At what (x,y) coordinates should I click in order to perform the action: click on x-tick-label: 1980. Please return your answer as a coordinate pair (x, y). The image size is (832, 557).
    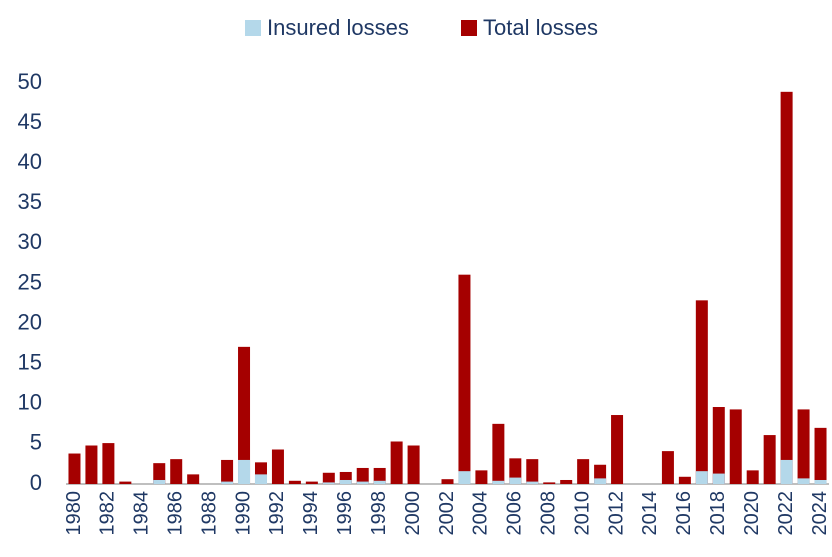
    Looking at the image, I should click on (74, 513).